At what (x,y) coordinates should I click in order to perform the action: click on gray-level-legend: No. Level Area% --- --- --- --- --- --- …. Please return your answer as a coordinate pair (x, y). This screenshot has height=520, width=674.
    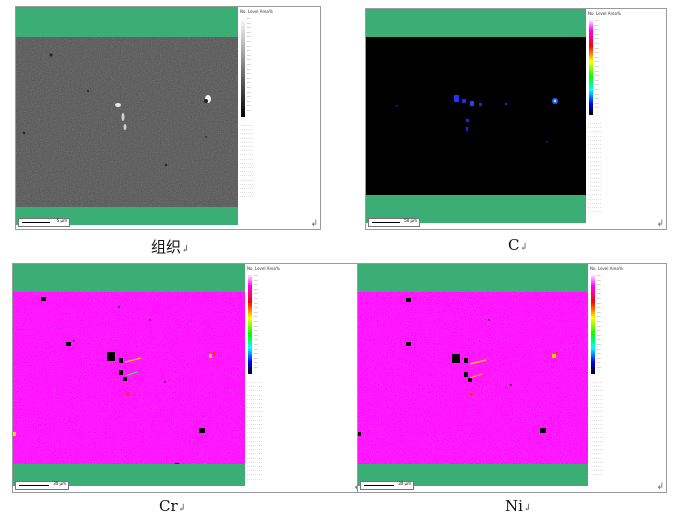
    Looking at the image, I should click on (279, 118).